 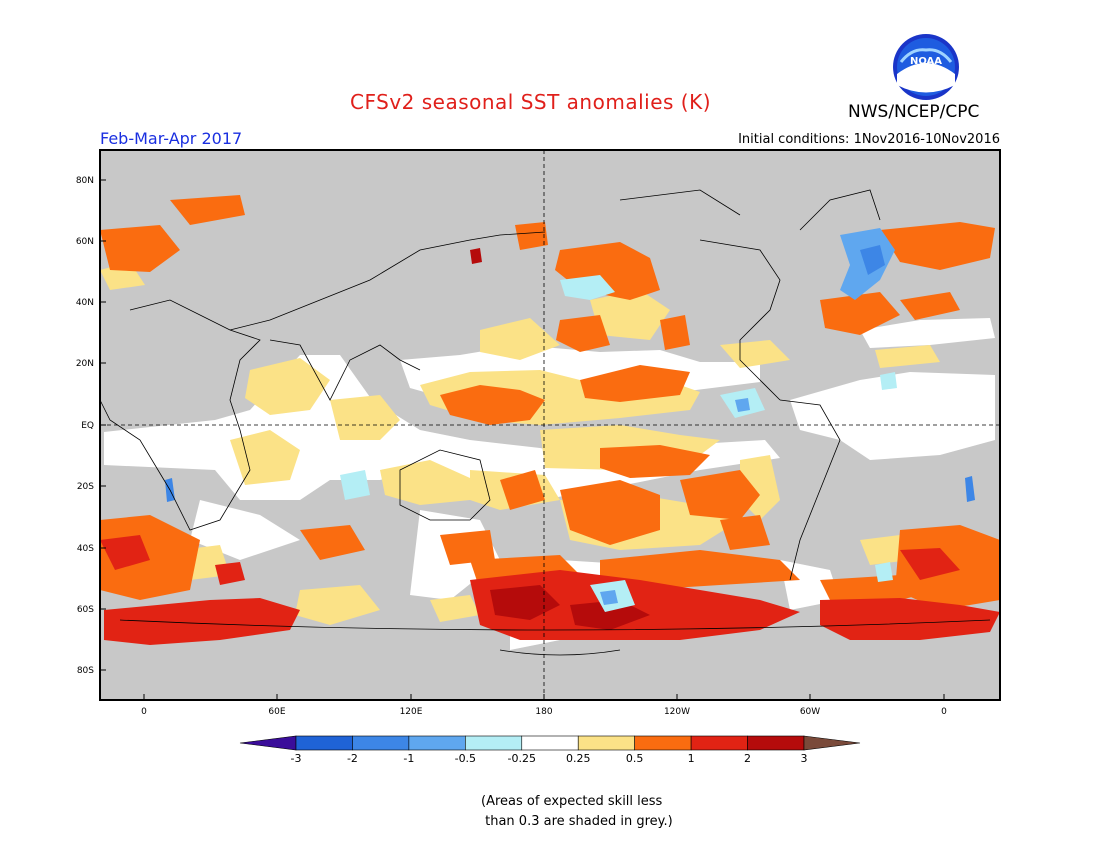 I want to click on colorbar-low-extension, so click(x=268, y=743).